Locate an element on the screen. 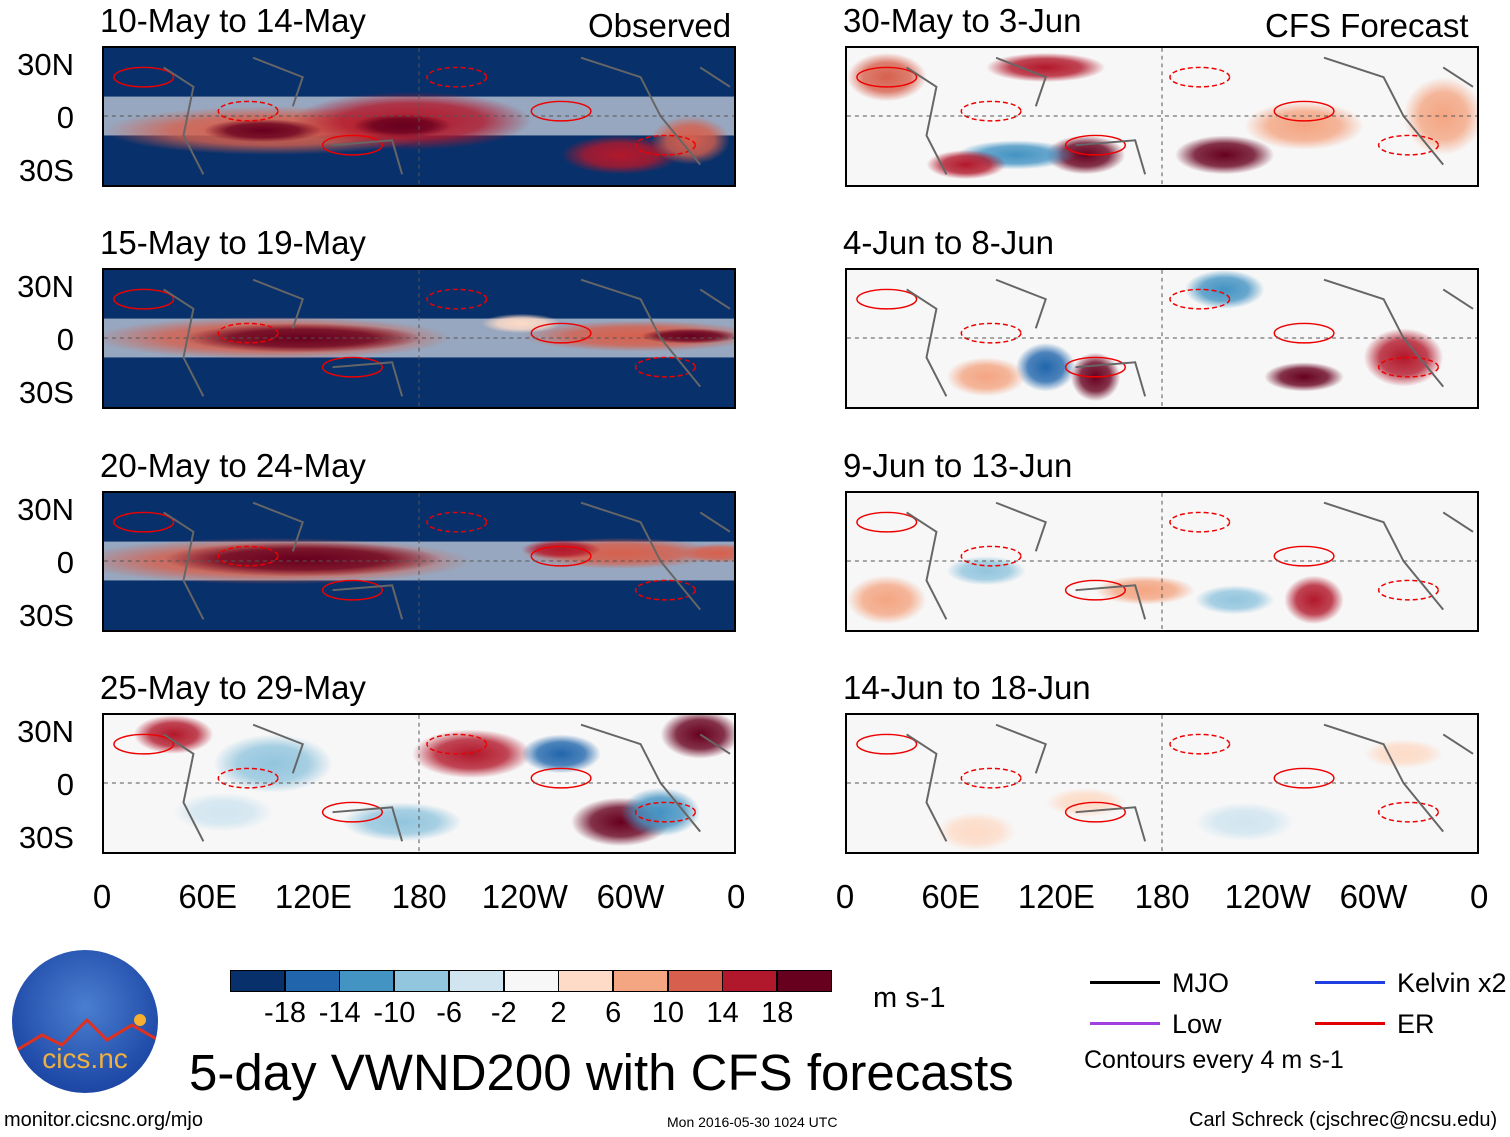  forecast-panel-title: 30-May to 3-Jun is located at coordinates (962, 20).